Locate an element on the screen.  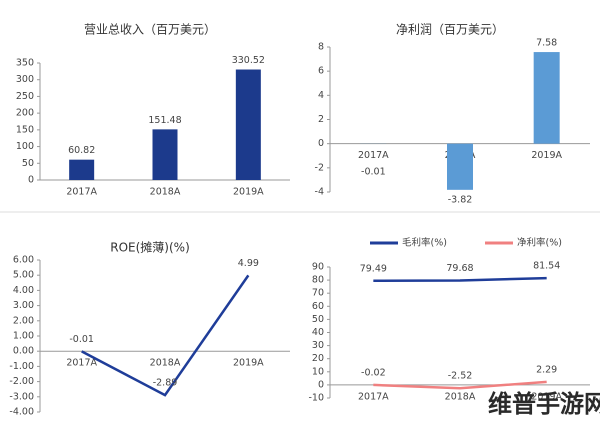
y-tick-label: 30 is located at coordinates (318, 345).